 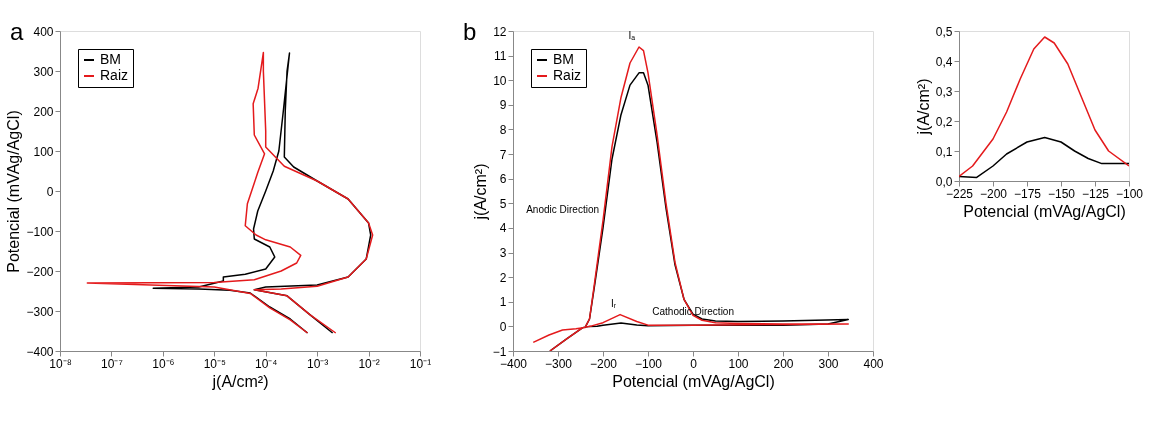 What do you see at coordinates (43, 151) in the screenshot?
I see `y-tick-label: 100` at bounding box center [43, 151].